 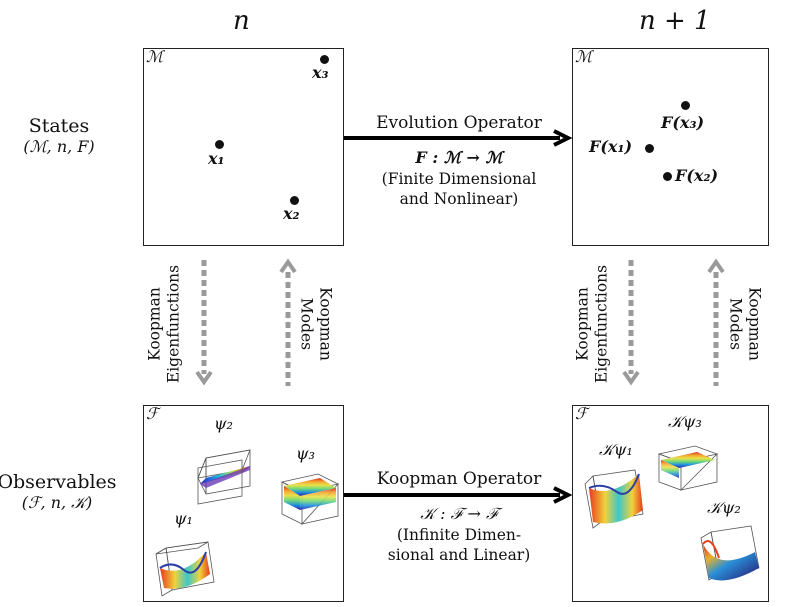 I want to click on psi1-label: ψ₁, so click(x=183, y=518).